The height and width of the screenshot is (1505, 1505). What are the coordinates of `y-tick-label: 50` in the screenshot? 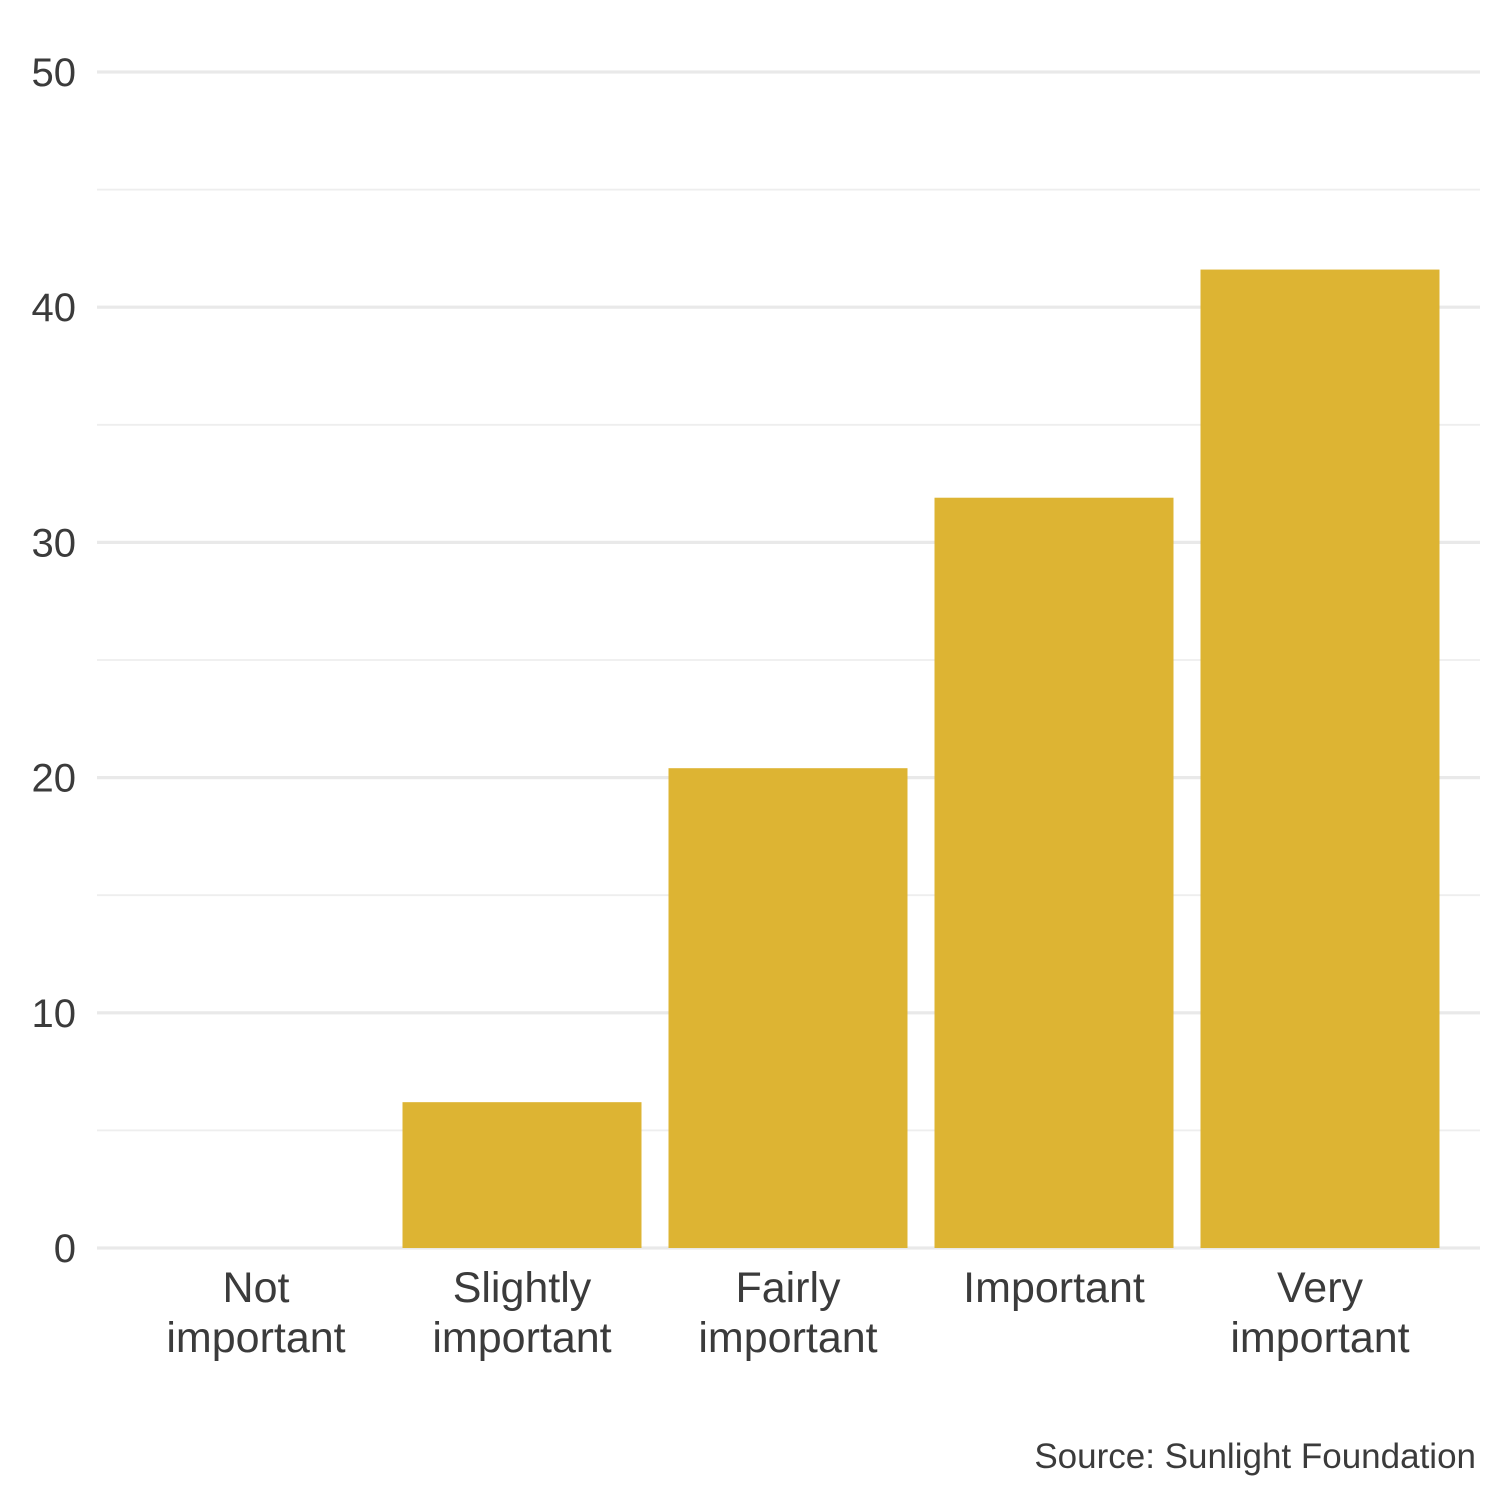 It's located at (54, 73).